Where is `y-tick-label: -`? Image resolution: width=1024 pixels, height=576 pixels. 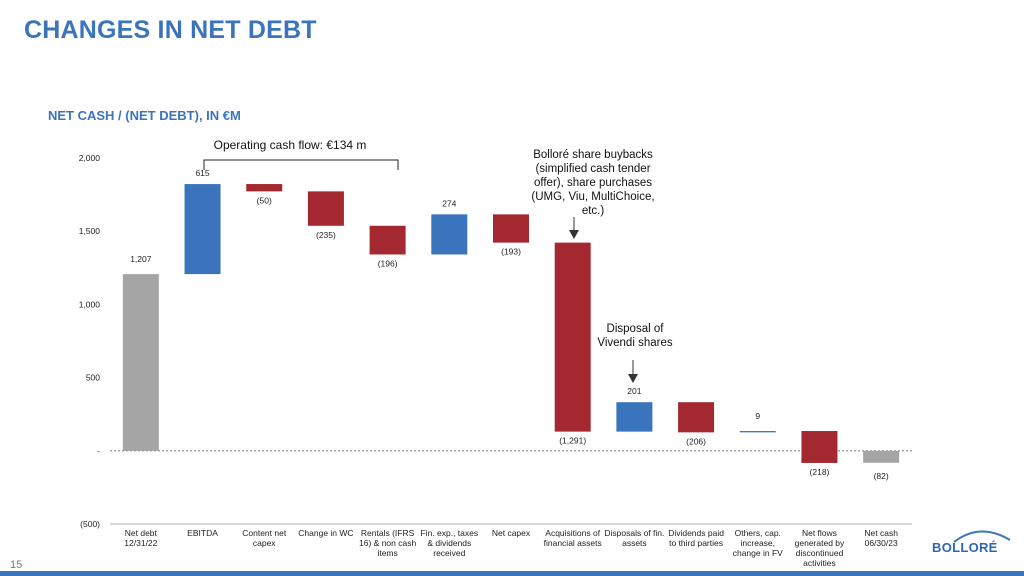
y-tick-label: - is located at coordinates (98, 451).